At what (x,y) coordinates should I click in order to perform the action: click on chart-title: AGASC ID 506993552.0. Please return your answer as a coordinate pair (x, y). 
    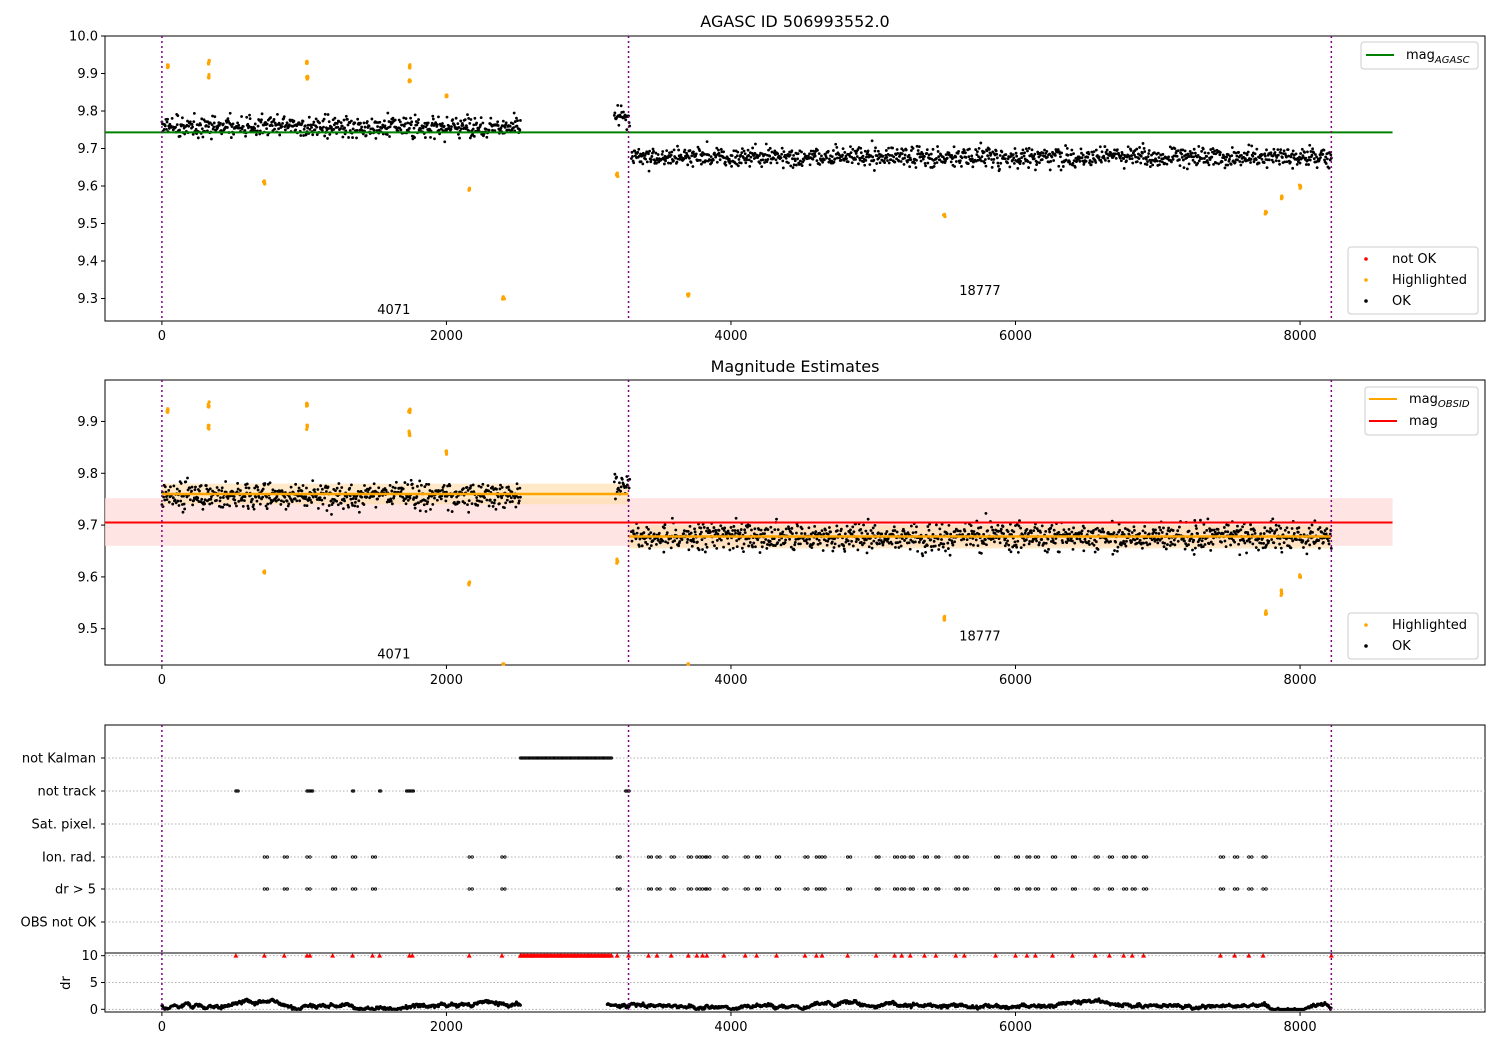
    Looking at the image, I should click on (794, 21).